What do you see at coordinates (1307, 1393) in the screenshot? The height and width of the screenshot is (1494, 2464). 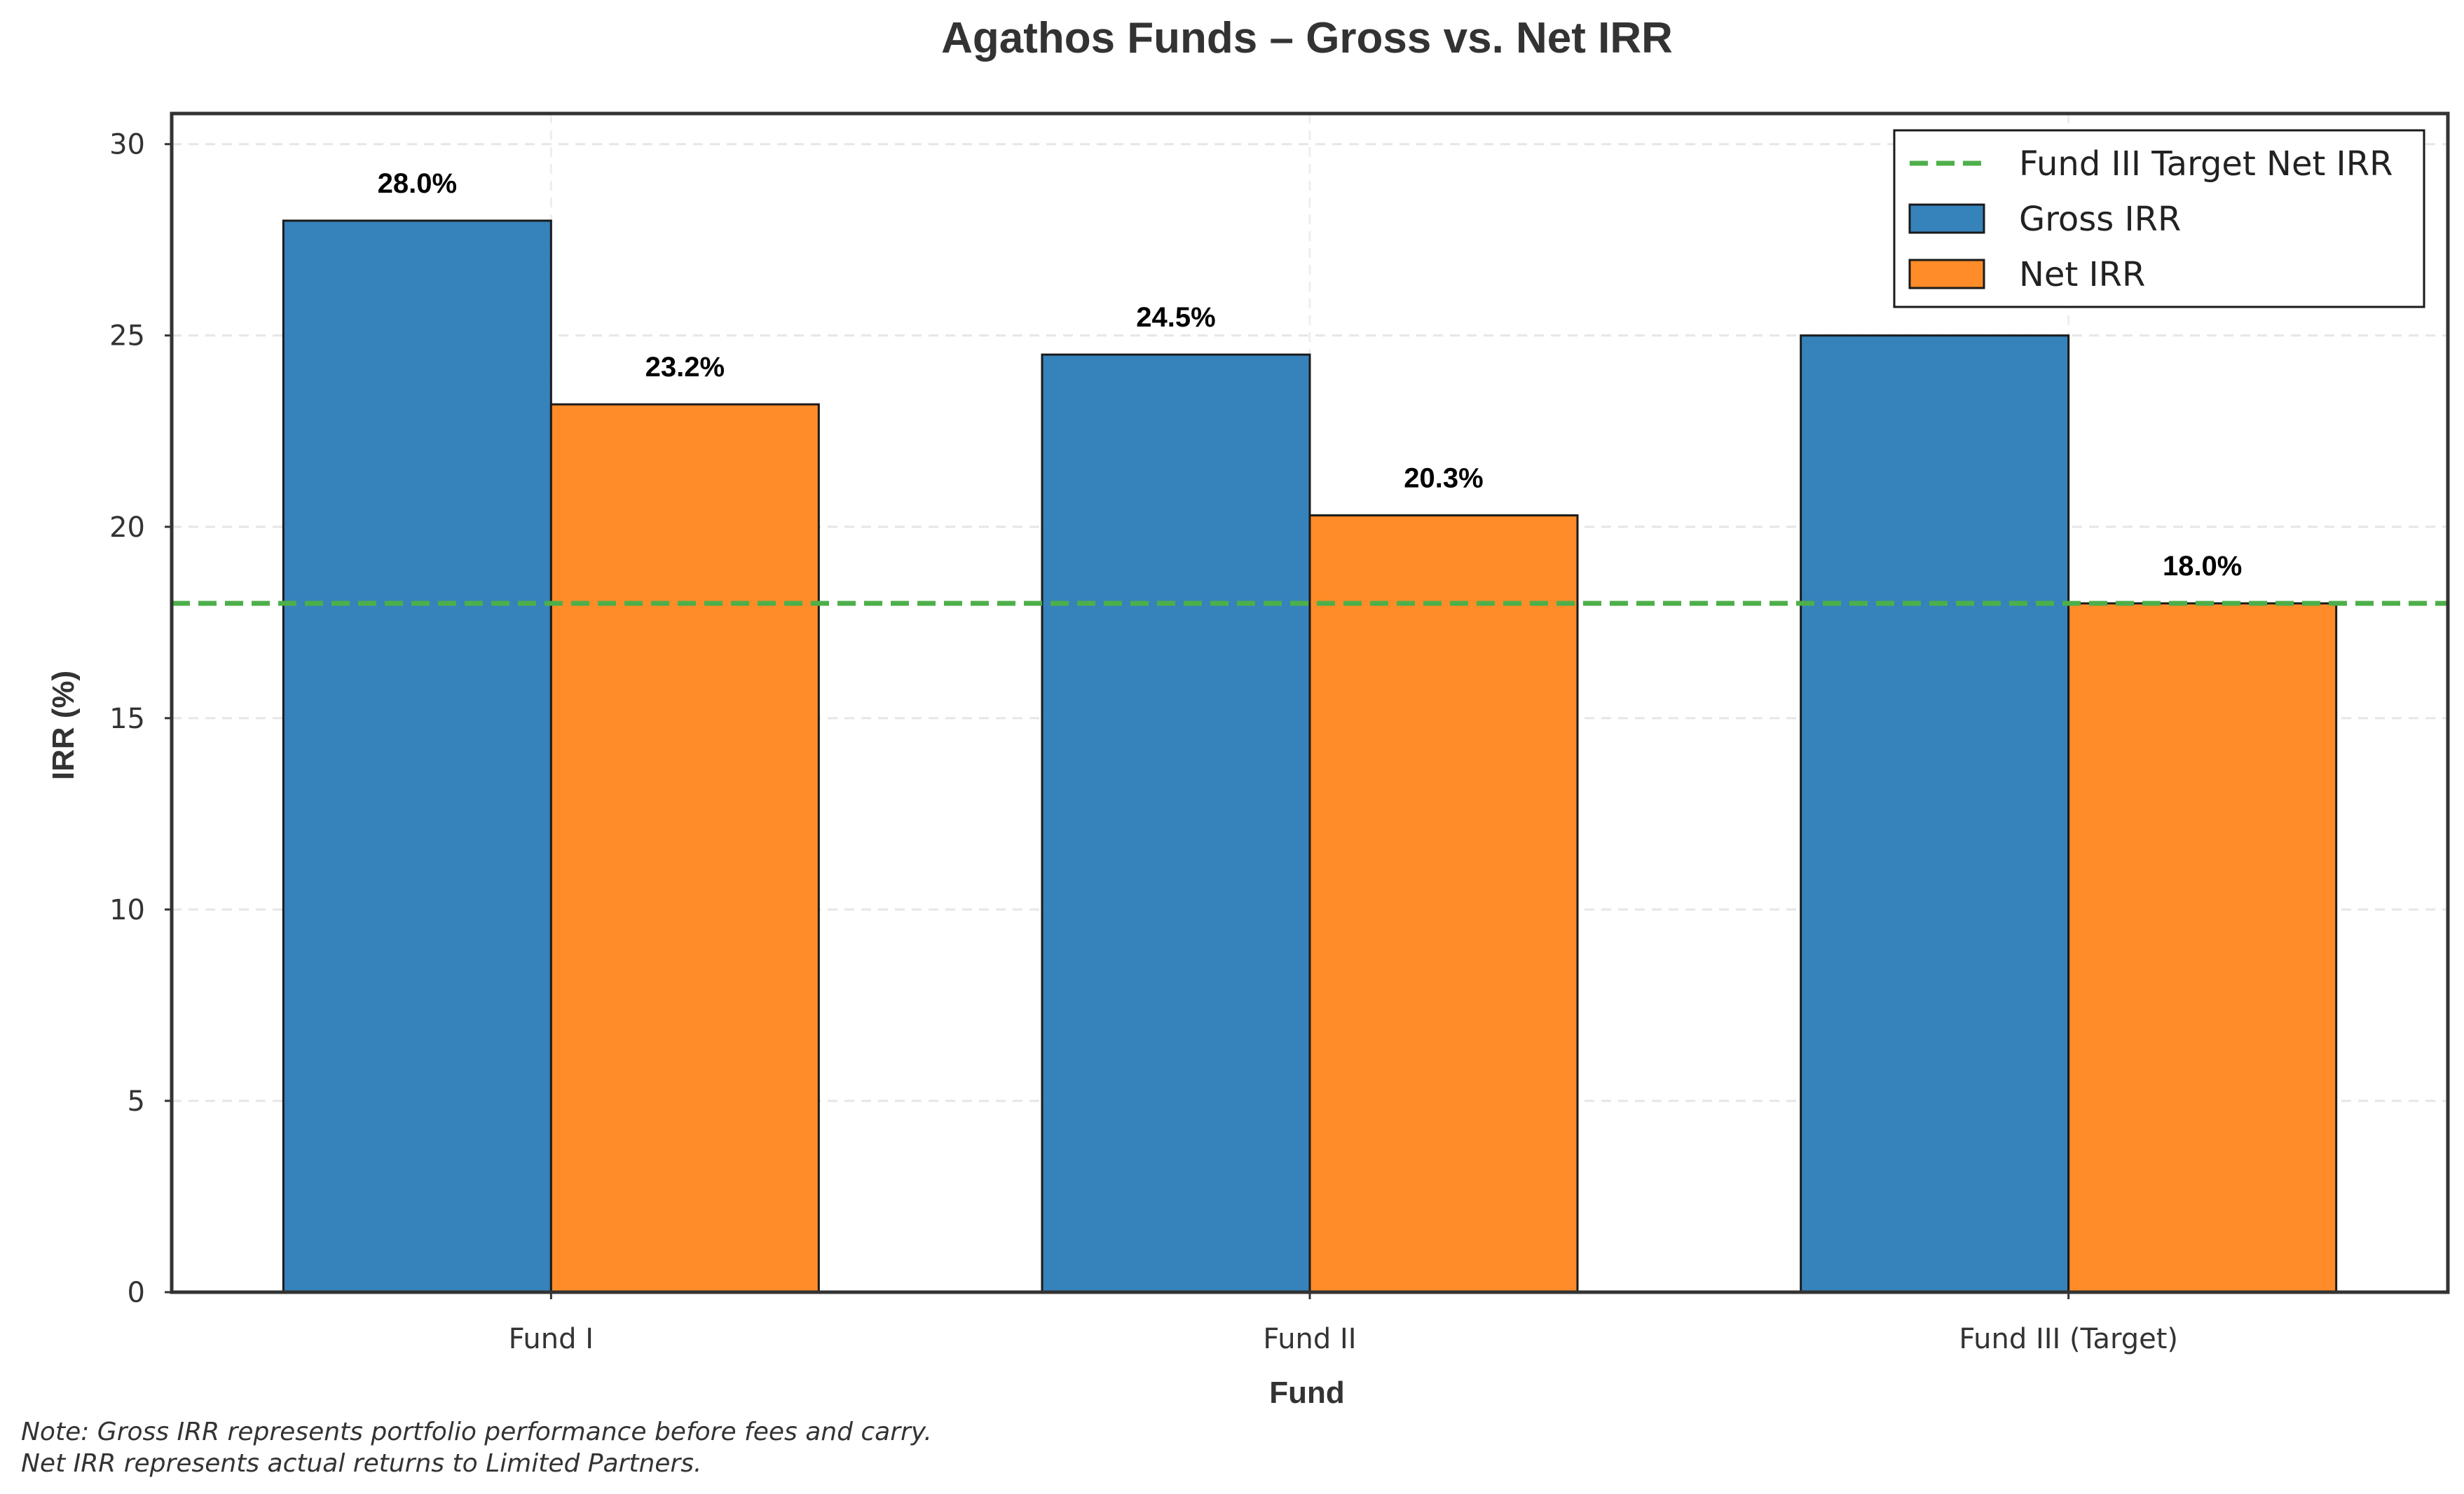 I see `x-axis-label: Fund` at bounding box center [1307, 1393].